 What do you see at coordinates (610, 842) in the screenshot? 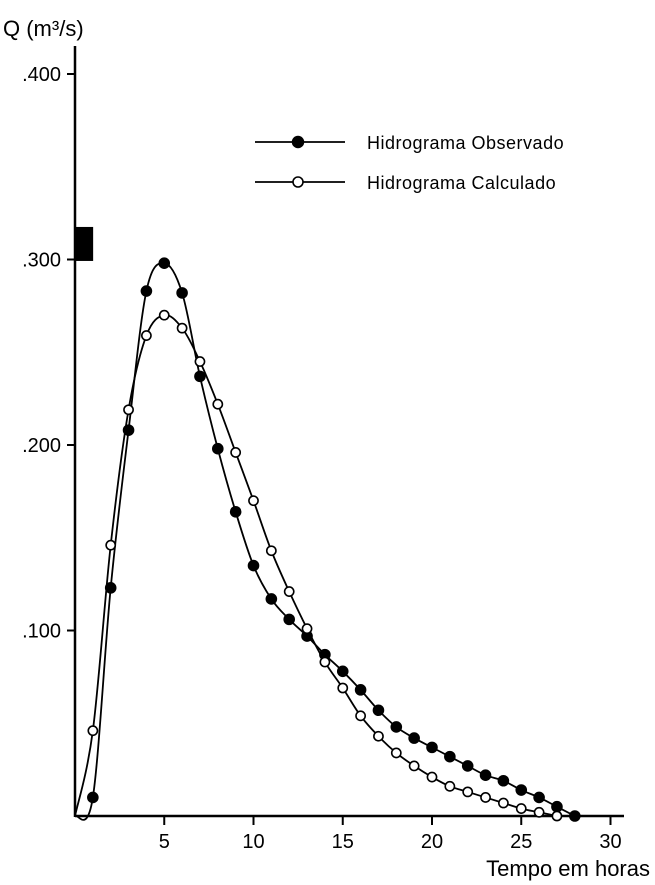
I see `x-tick-label: 30` at bounding box center [610, 842].